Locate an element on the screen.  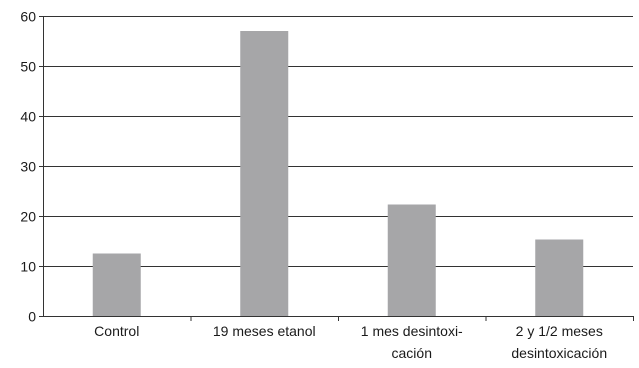
x-category-label: Control is located at coordinates (116, 331).